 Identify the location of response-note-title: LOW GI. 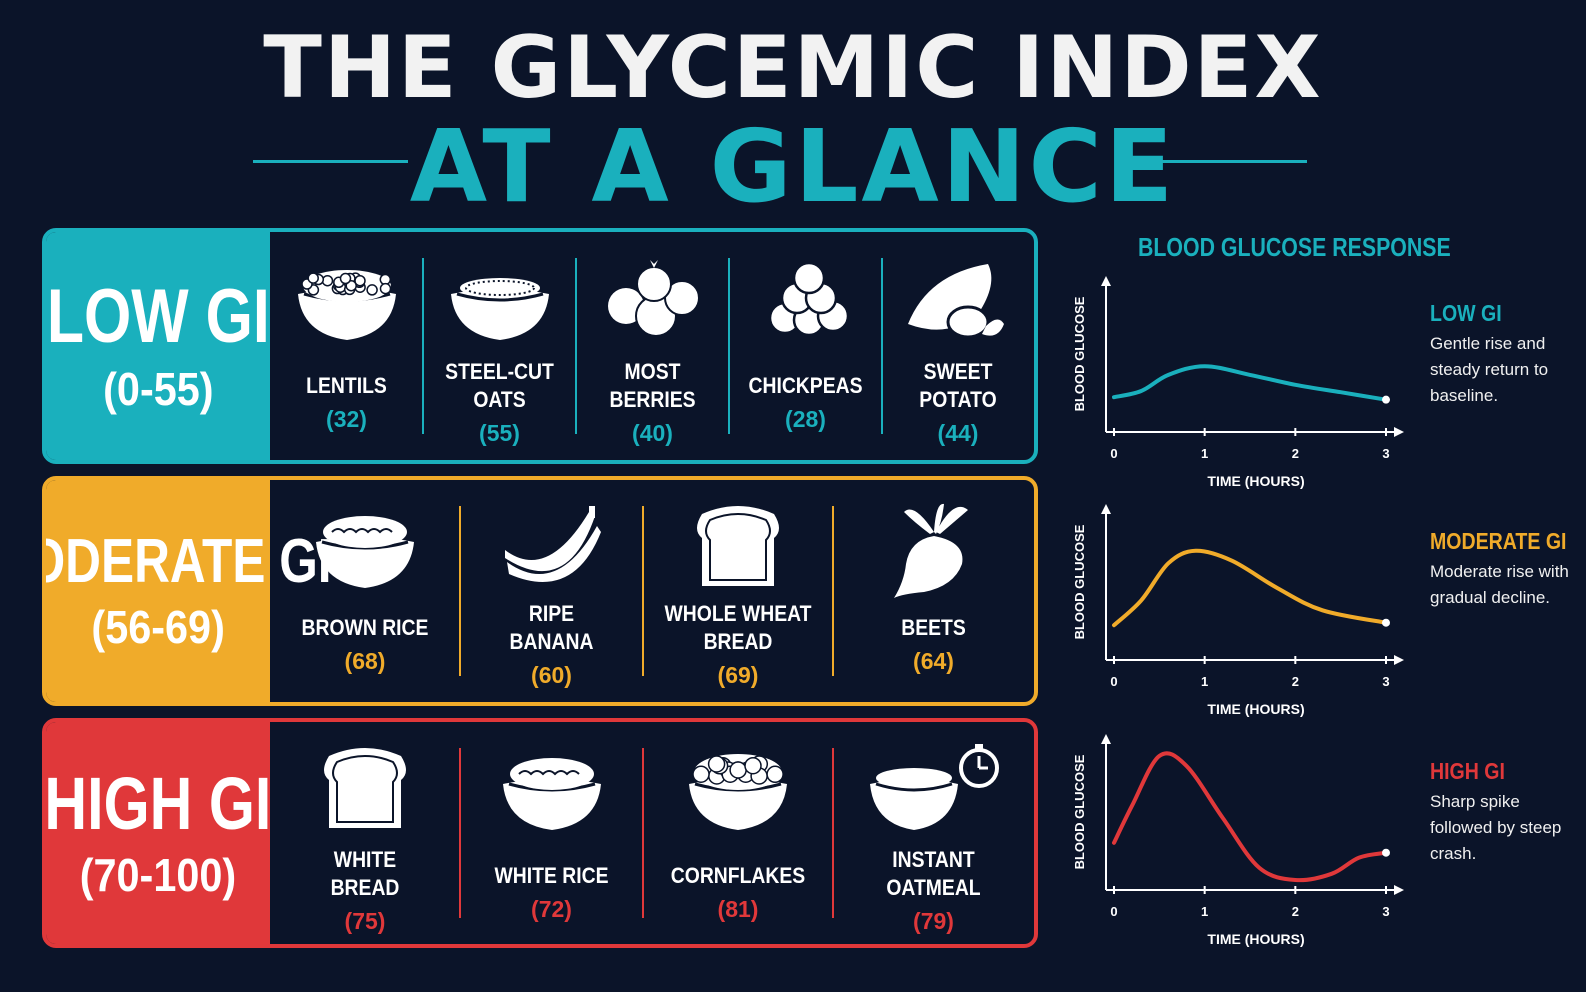
(1466, 313).